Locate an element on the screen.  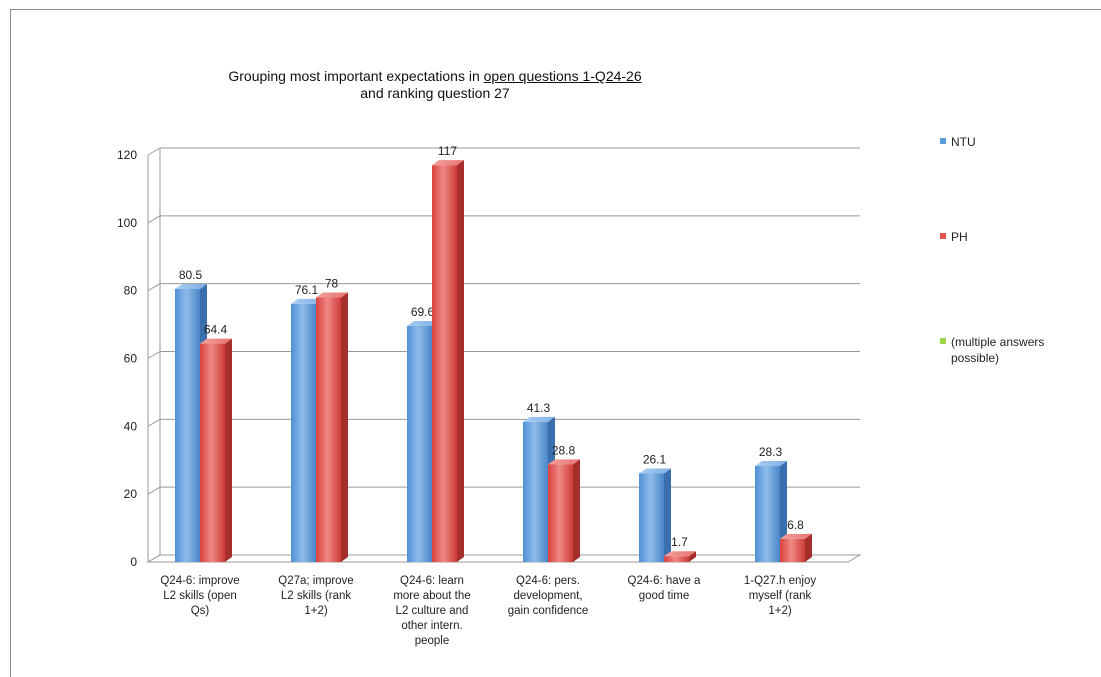
legend-item-ntu: NTU is located at coordinates (1020, 142).